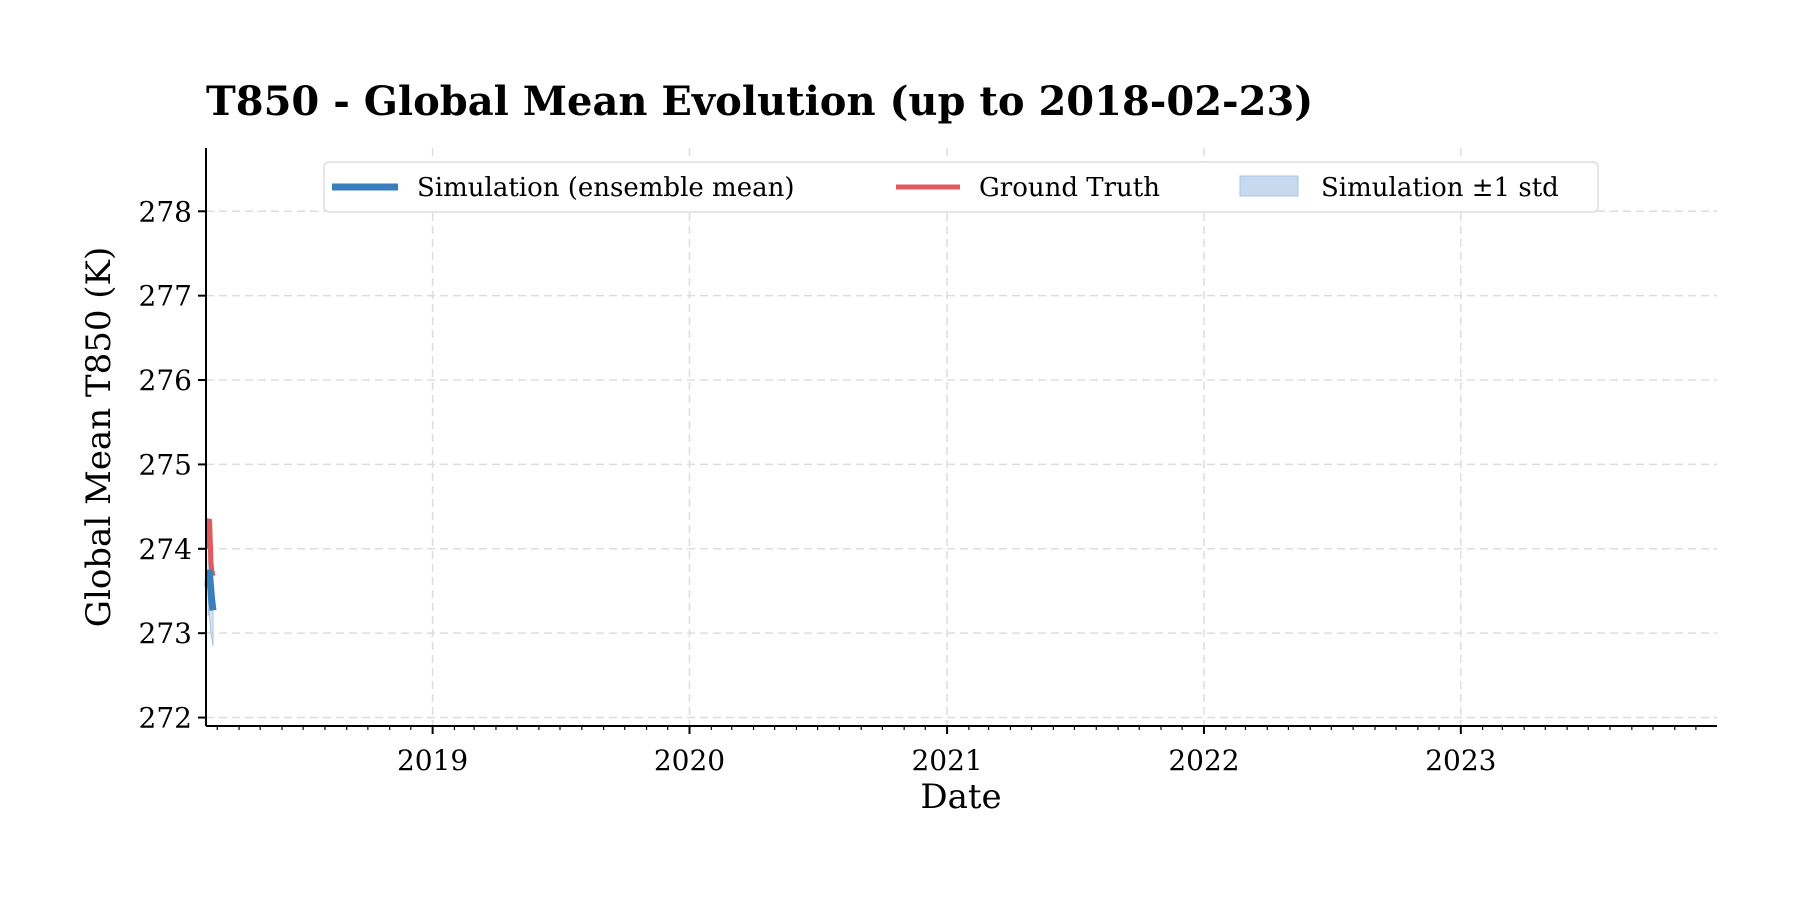 The width and height of the screenshot is (1800, 900). I want to click on y-tick-label: 275, so click(165, 464).